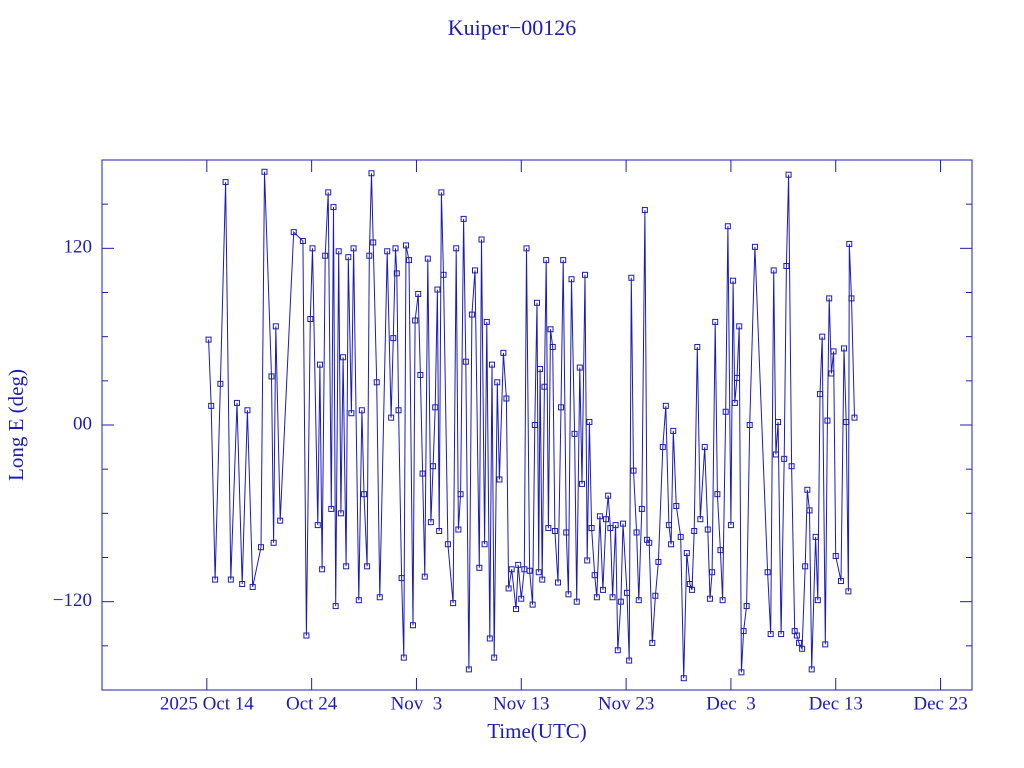 The image size is (1024, 768). I want to click on x-tick-label: Dec 3, so click(731, 703).